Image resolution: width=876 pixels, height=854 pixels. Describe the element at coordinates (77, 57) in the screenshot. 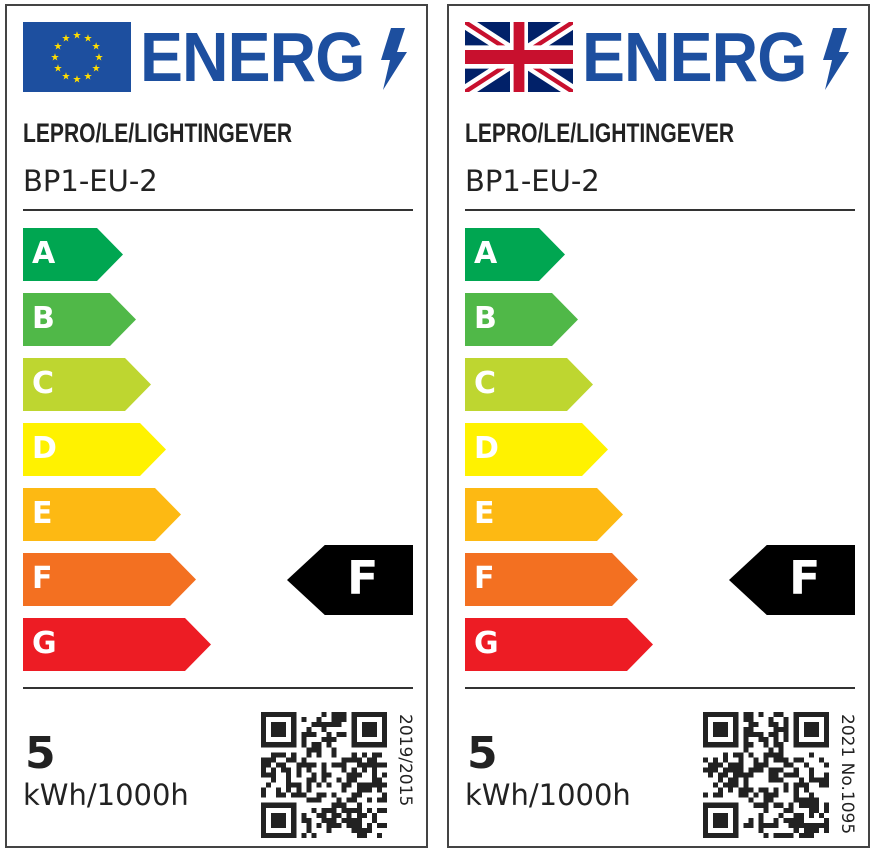

I see `eu-flag: ★★★★★★★★★ ★ ★★` at that location.